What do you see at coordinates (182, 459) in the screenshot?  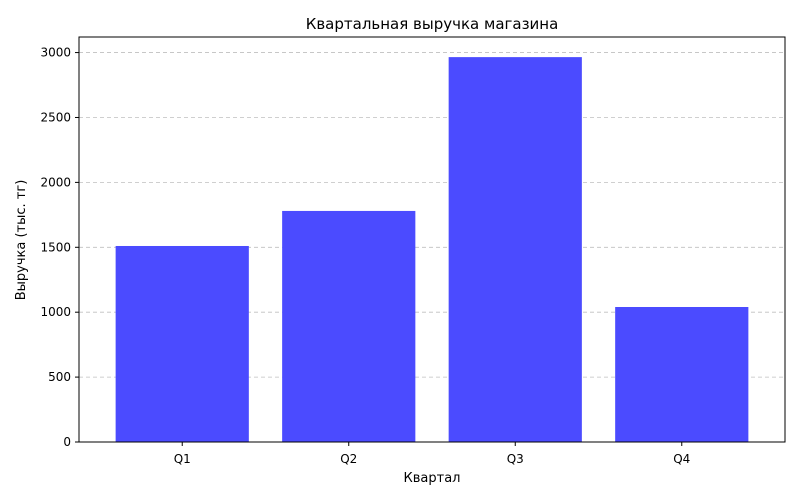 I see `x-tick-label: Q1` at bounding box center [182, 459].